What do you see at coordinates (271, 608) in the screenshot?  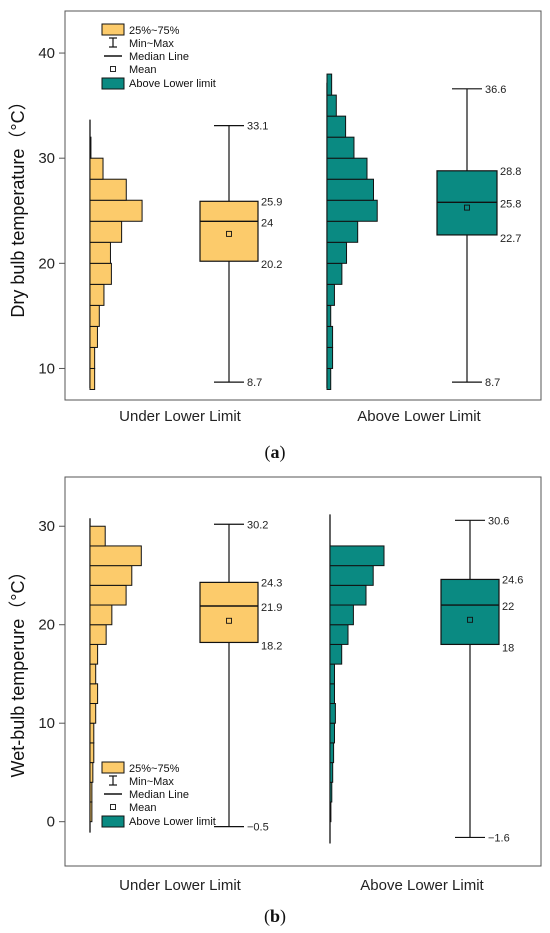 I see `median-value-label: 21.9` at bounding box center [271, 608].